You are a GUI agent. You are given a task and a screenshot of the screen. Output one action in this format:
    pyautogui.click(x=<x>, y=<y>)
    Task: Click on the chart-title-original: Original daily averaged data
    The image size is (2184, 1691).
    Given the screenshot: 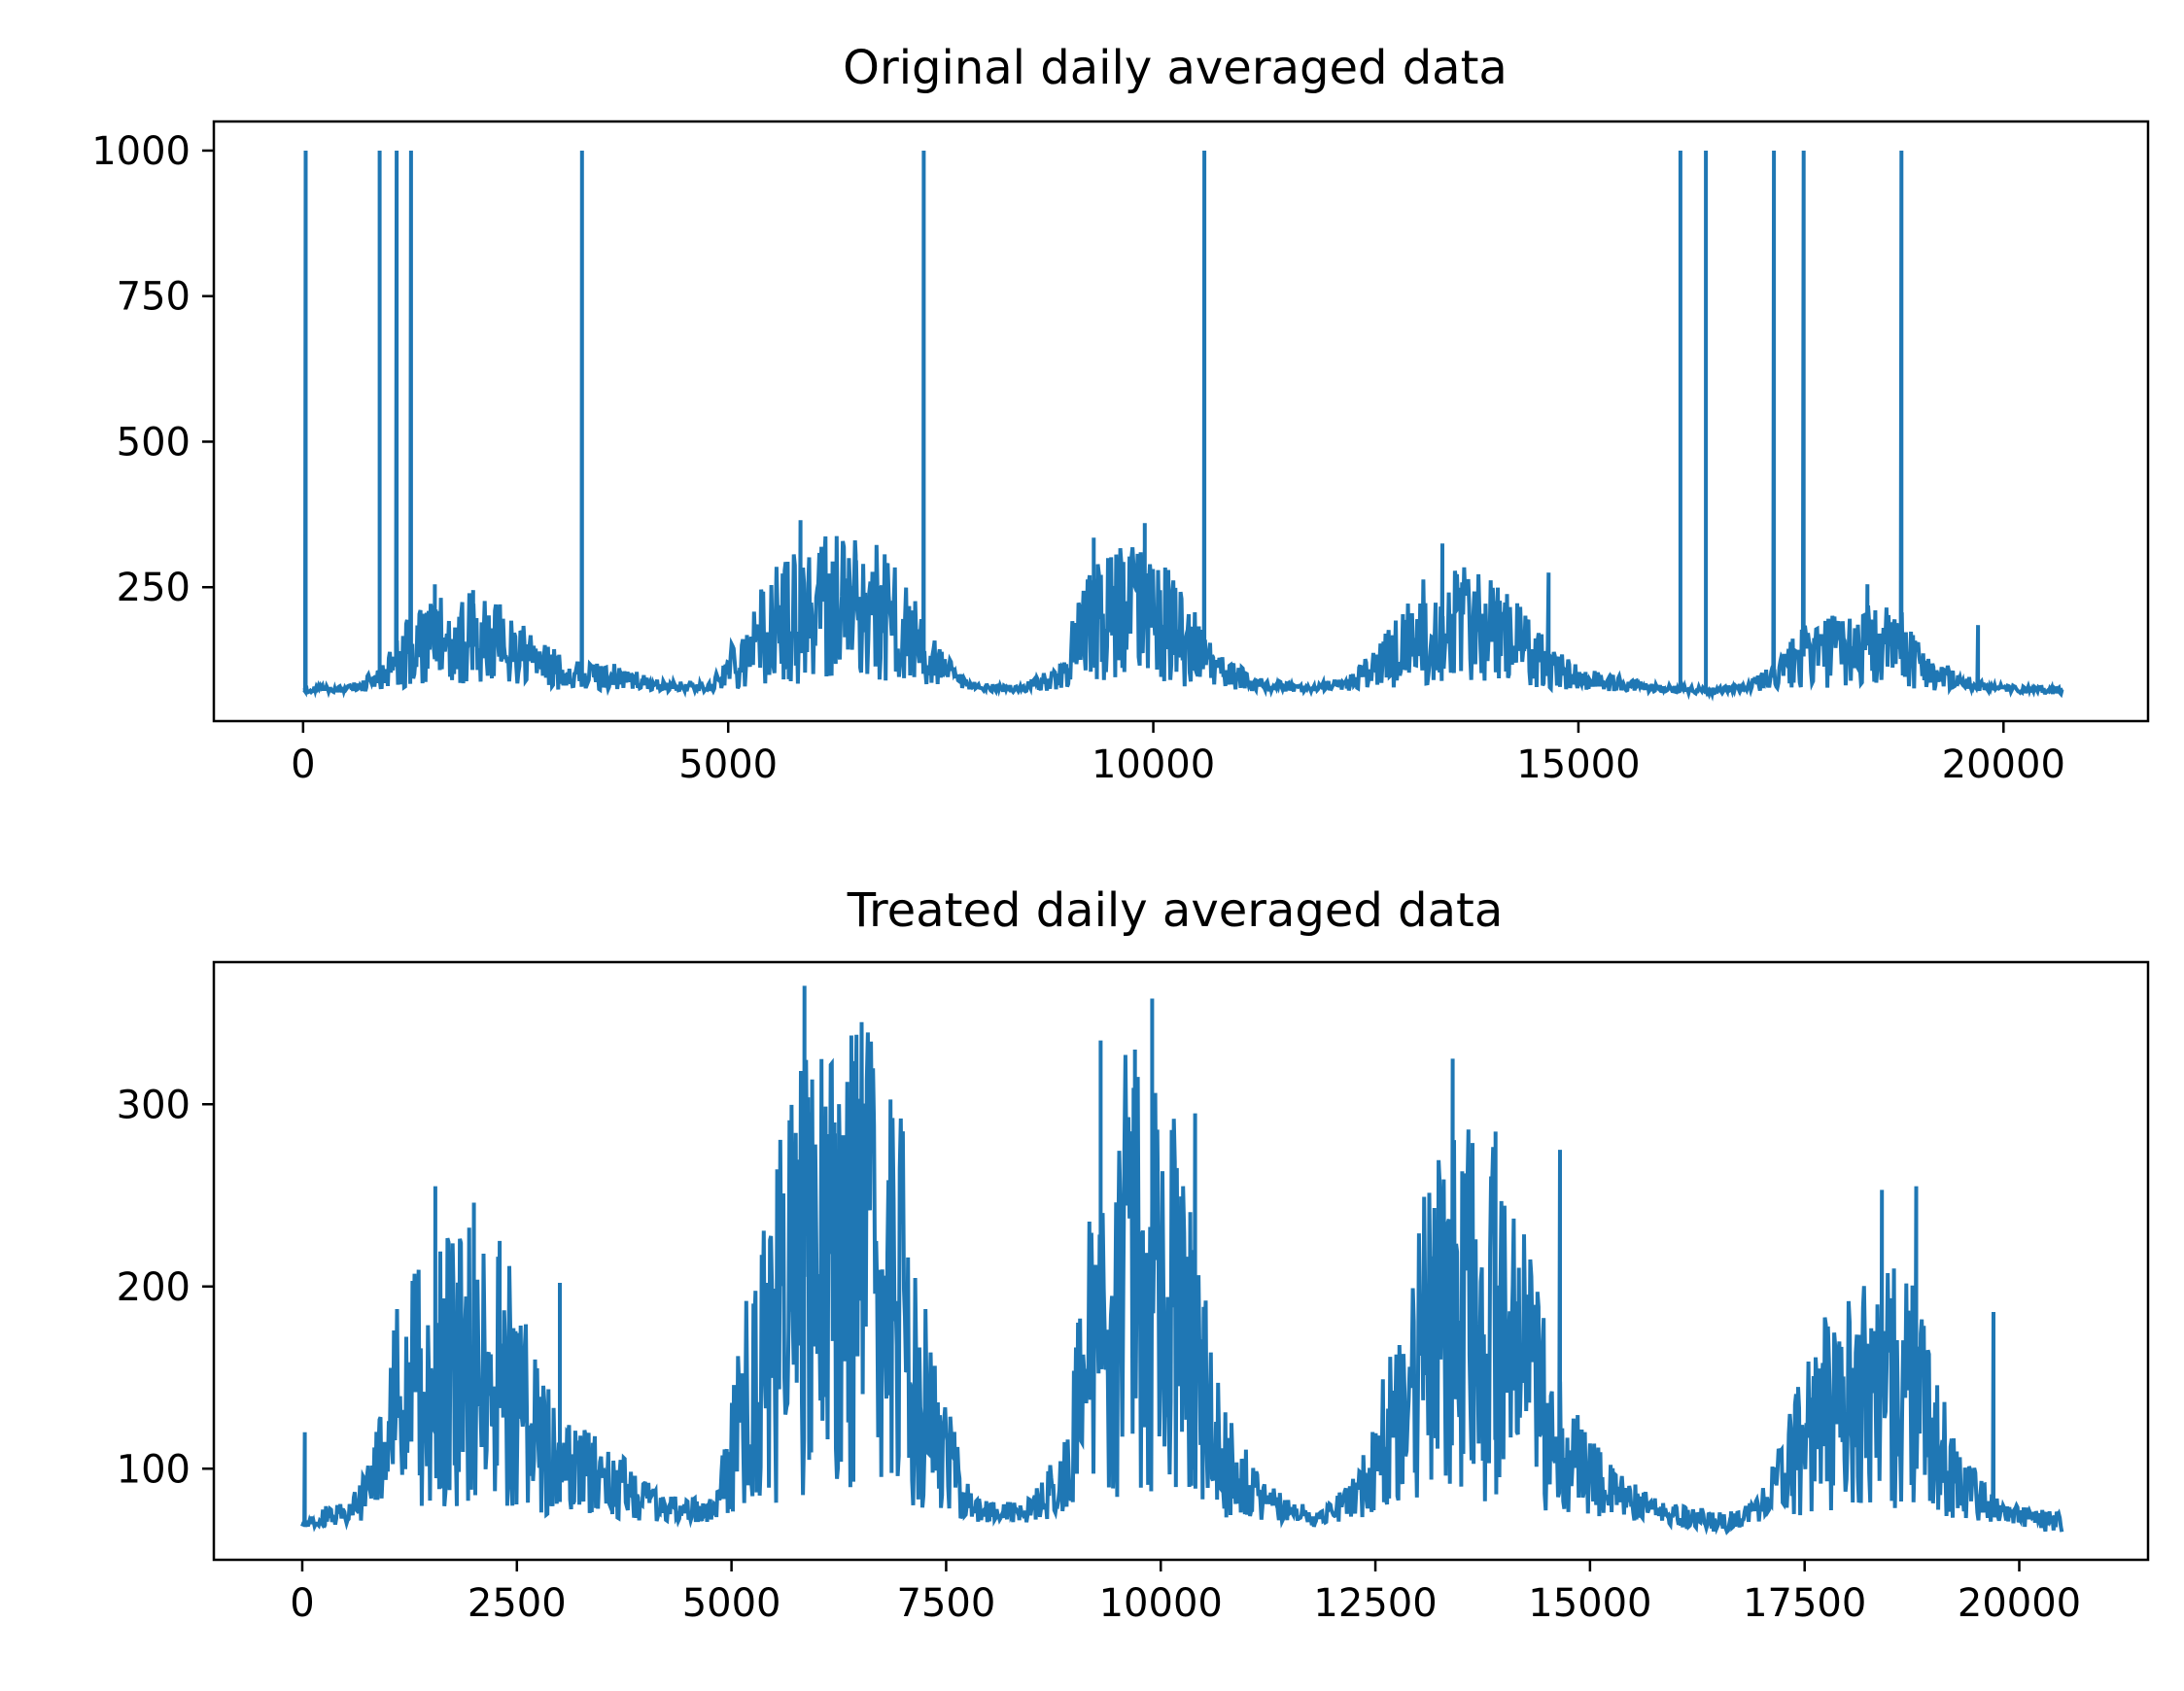 What is the action you would take?
    pyautogui.click(x=1175, y=68)
    